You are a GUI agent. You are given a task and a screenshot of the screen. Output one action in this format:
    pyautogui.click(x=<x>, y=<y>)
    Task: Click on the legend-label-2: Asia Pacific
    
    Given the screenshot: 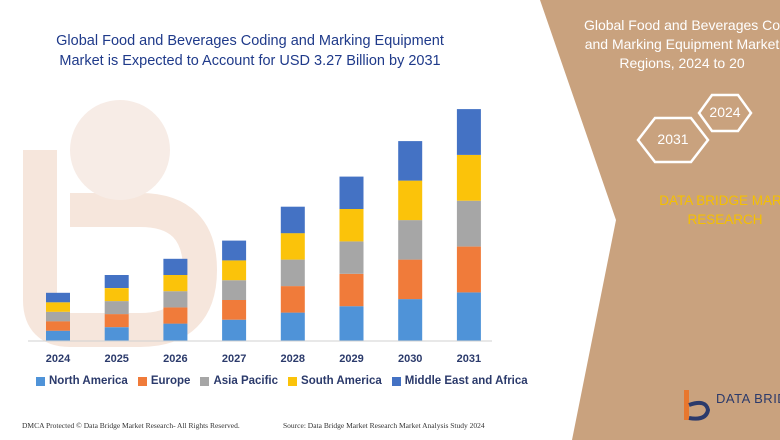 What is the action you would take?
    pyautogui.click(x=246, y=381)
    